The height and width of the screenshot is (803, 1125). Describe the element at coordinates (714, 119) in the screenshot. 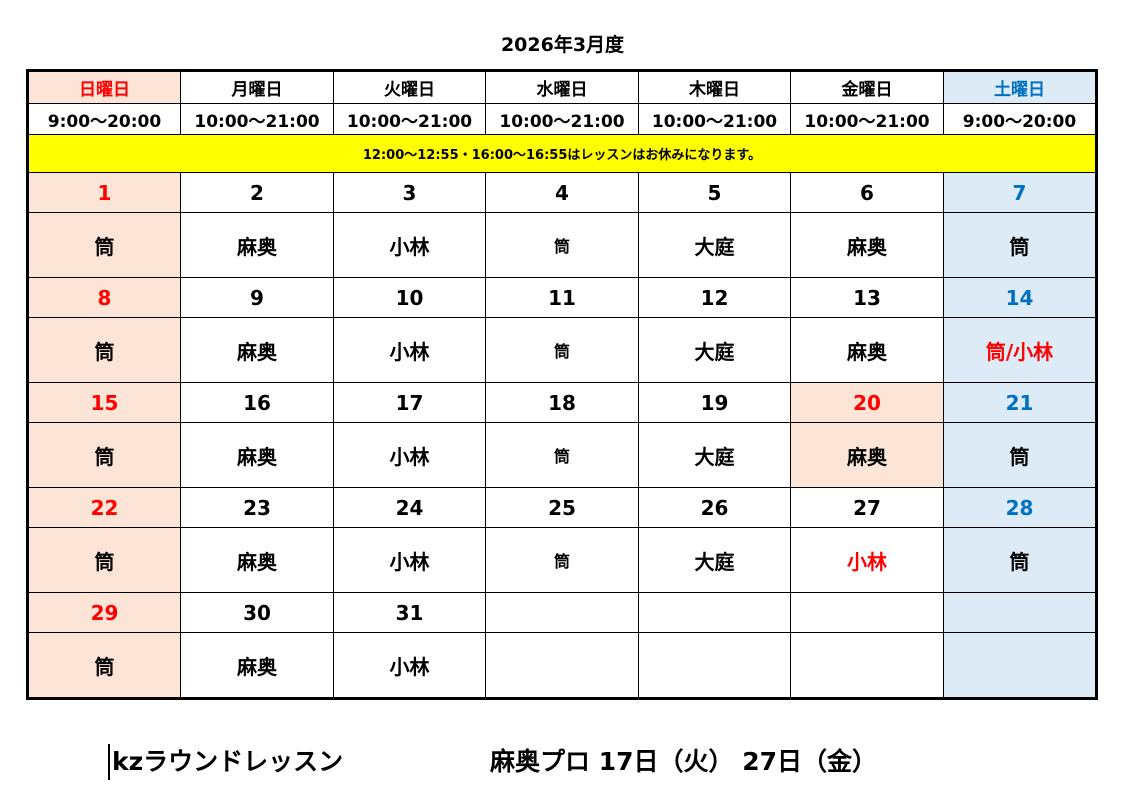

I see `hours-thursday: 10:00〜21:00` at that location.